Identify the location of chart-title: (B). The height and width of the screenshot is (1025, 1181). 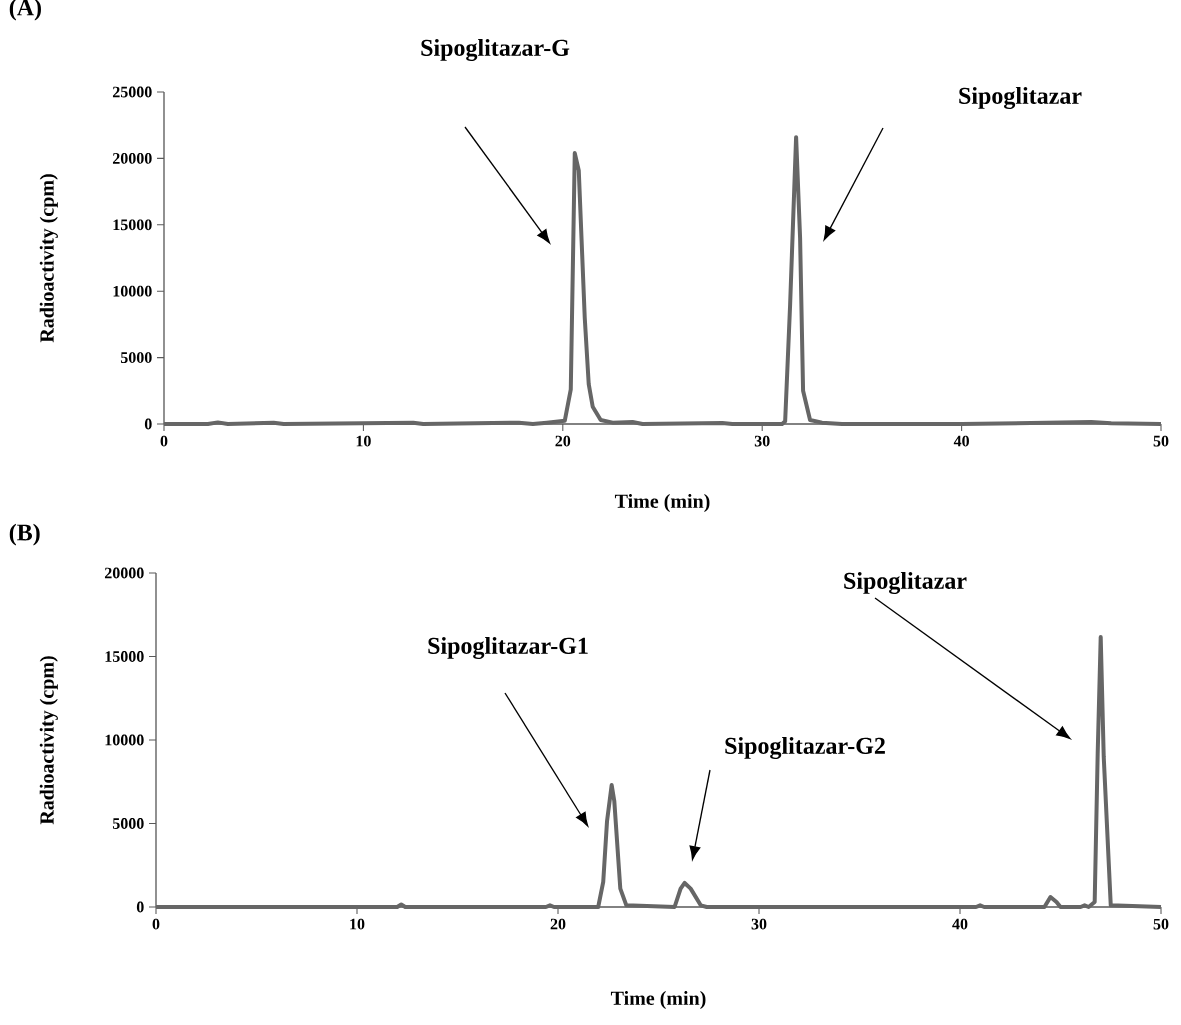
(24, 534).